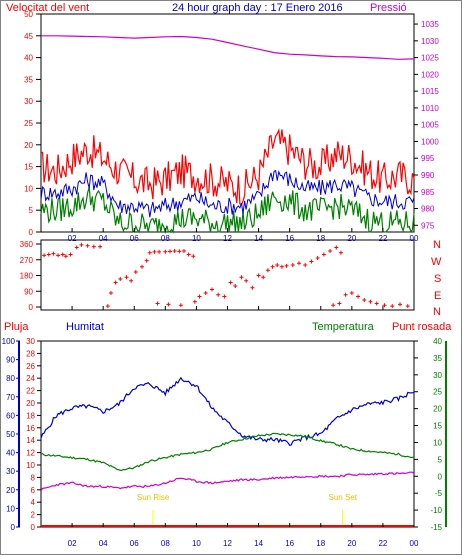  Describe the element at coordinates (430, 91) in the screenshot. I see `pressure-y-tick-label: 1015` at that location.